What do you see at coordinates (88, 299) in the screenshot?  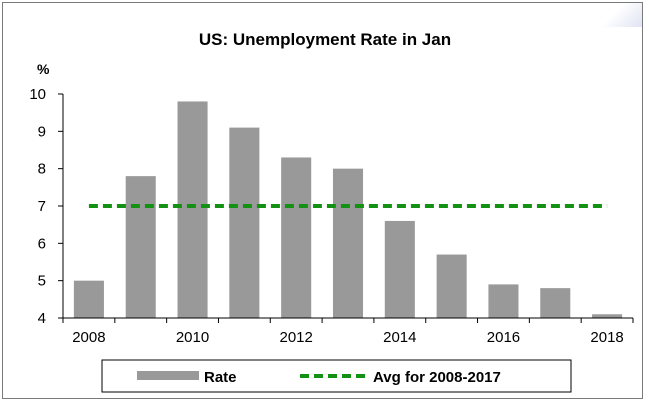 I see `bar-2008` at bounding box center [88, 299].